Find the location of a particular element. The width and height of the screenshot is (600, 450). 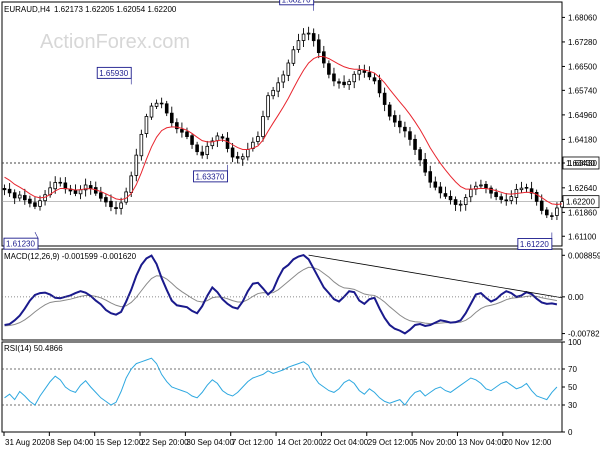

time-tick-label: 8 Sep 04:00 is located at coordinates (72, 442).